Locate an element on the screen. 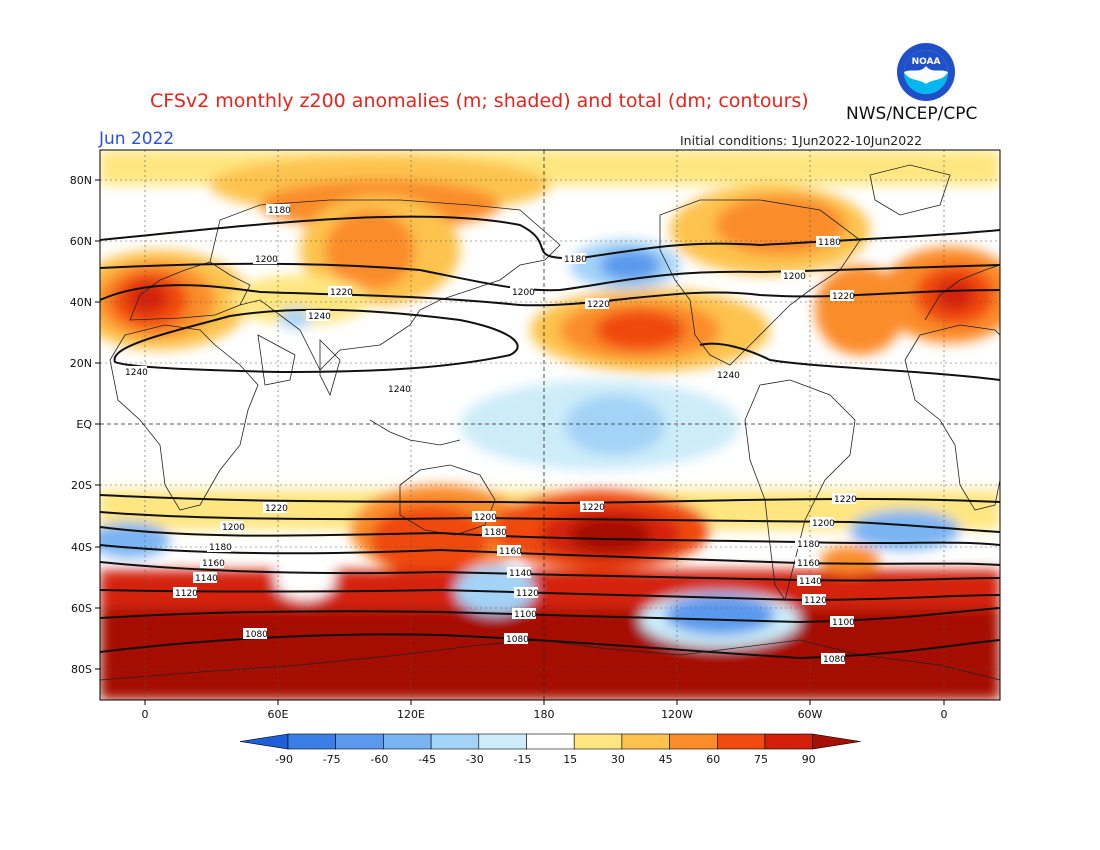 The height and width of the screenshot is (850, 1100). lon-label: 120W is located at coordinates (677, 714).